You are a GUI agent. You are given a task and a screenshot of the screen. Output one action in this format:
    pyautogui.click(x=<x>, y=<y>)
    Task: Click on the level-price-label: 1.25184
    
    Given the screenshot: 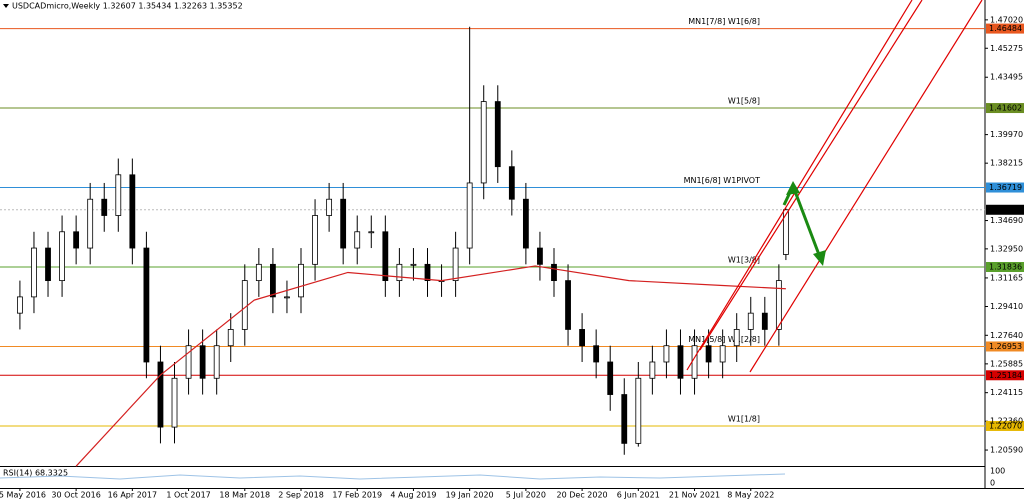 What is the action you would take?
    pyautogui.click(x=1005, y=375)
    